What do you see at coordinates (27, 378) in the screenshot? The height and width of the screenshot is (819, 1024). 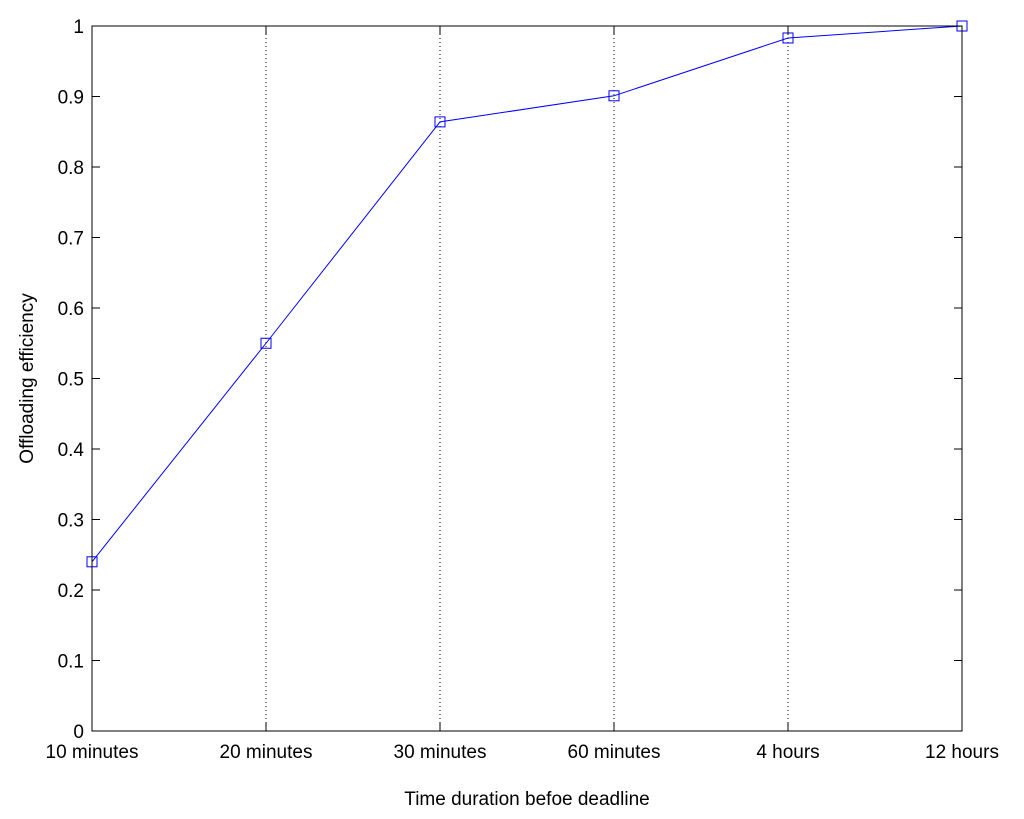 I see `y-axis-title: Offloading efficiency` at bounding box center [27, 378].